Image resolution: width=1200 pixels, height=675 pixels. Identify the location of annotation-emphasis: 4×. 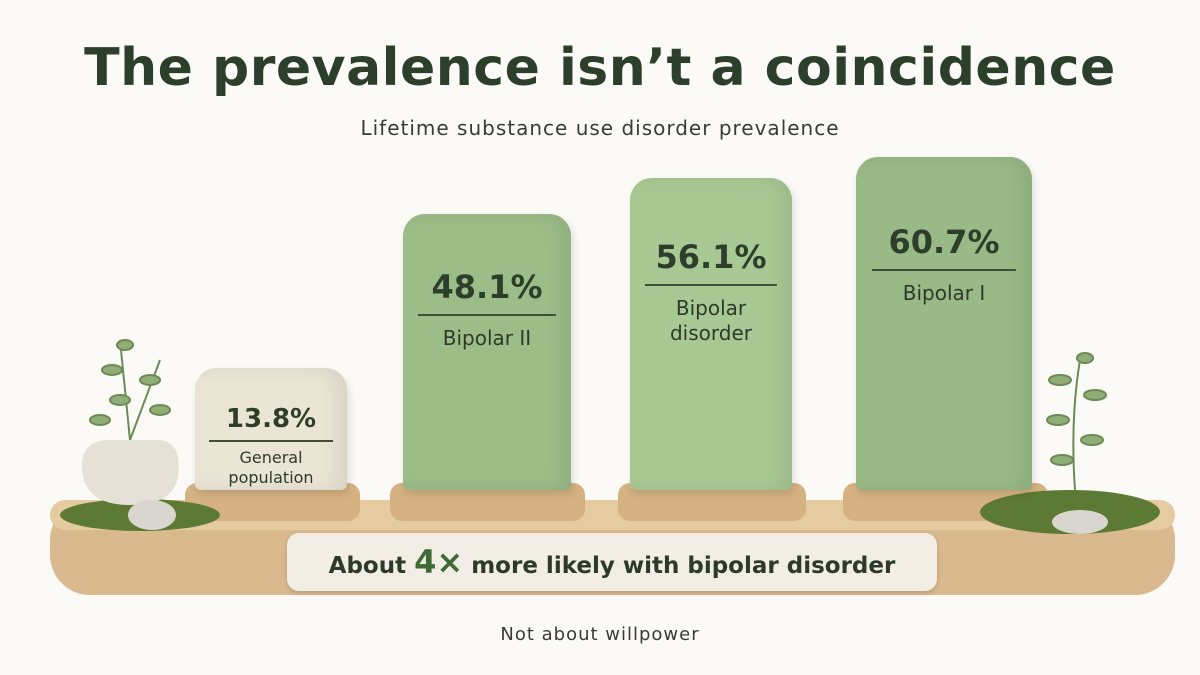
(439, 562).